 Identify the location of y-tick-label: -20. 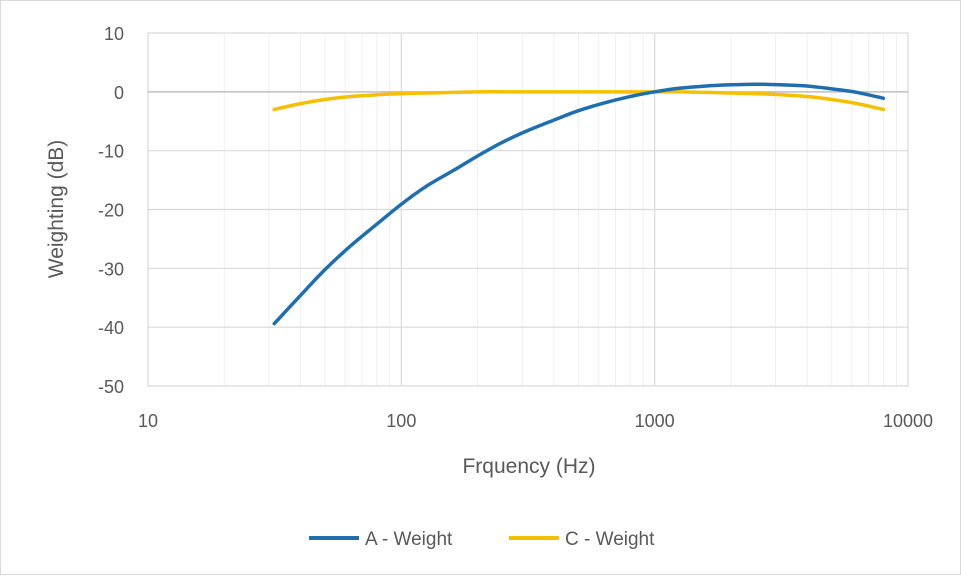
(111, 211).